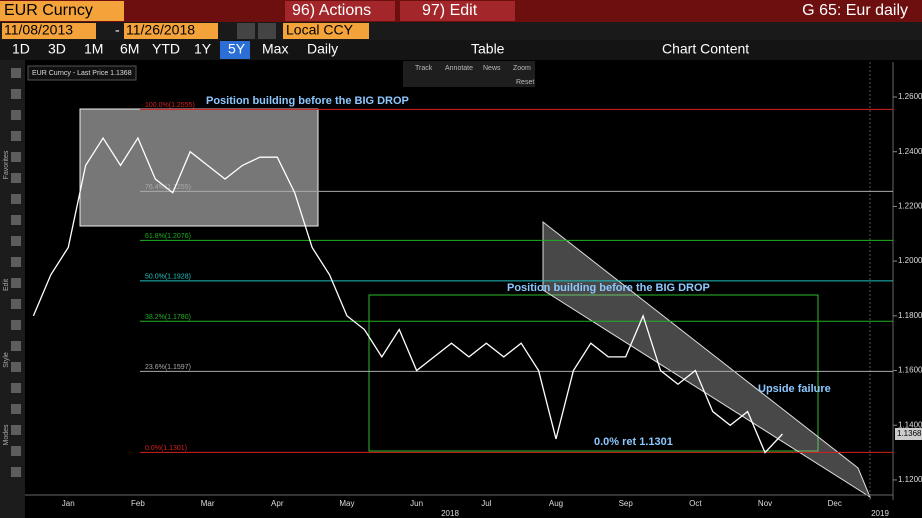 The image size is (922, 518). Describe the element at coordinates (208, 503) in the screenshot. I see `x-tick-label: Mar` at that location.